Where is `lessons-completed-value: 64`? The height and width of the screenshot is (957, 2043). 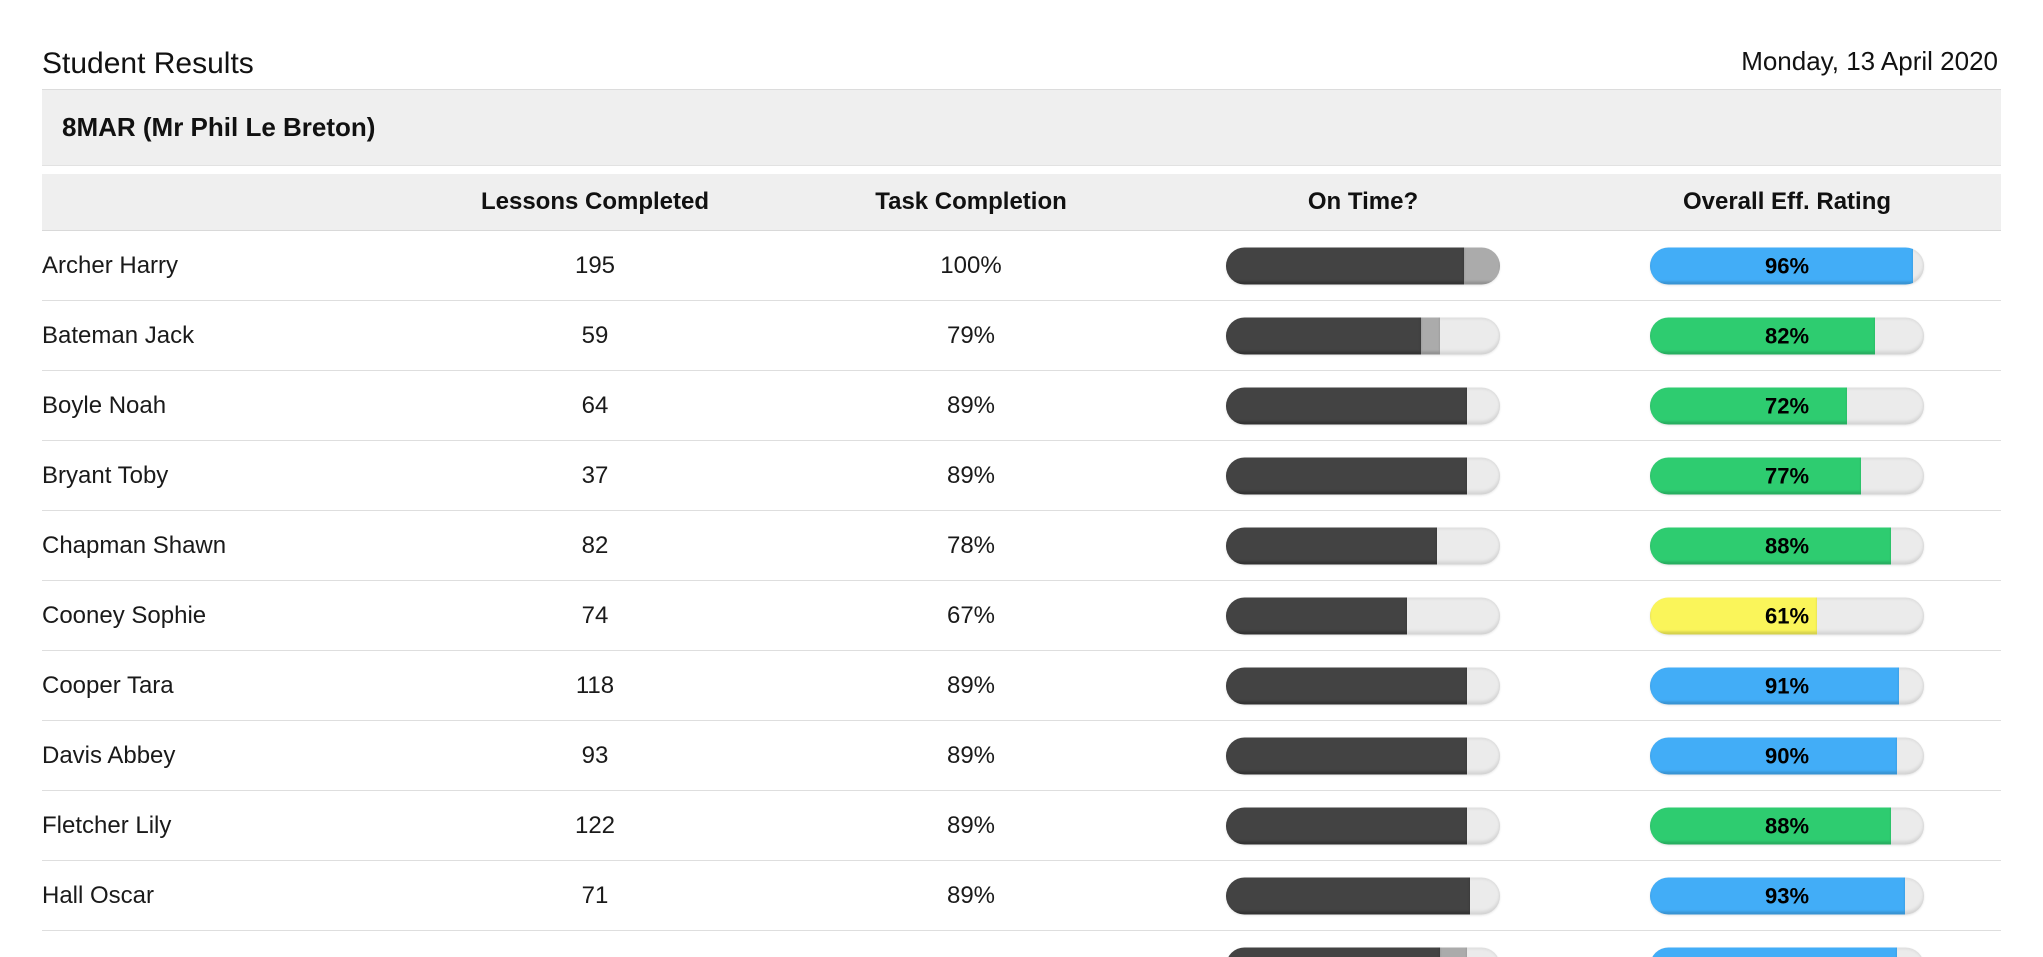
lessons-completed-value: 64 is located at coordinates (595, 405).